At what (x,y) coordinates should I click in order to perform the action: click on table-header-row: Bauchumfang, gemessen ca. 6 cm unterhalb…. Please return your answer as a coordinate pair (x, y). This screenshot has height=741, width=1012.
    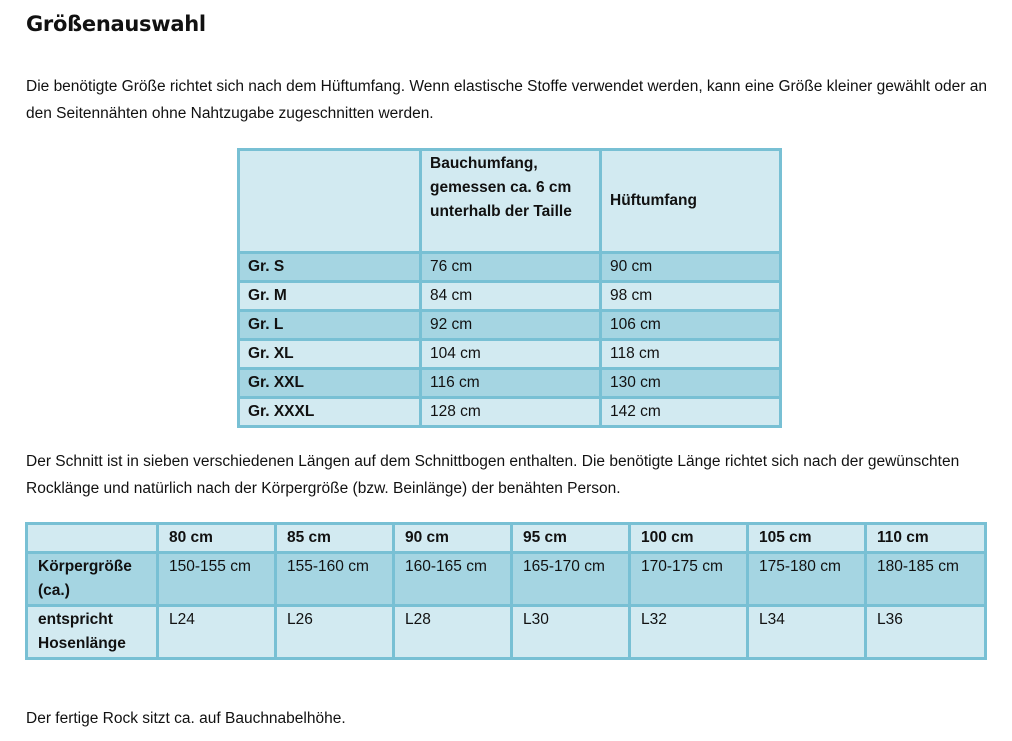
    Looking at the image, I should click on (509, 201).